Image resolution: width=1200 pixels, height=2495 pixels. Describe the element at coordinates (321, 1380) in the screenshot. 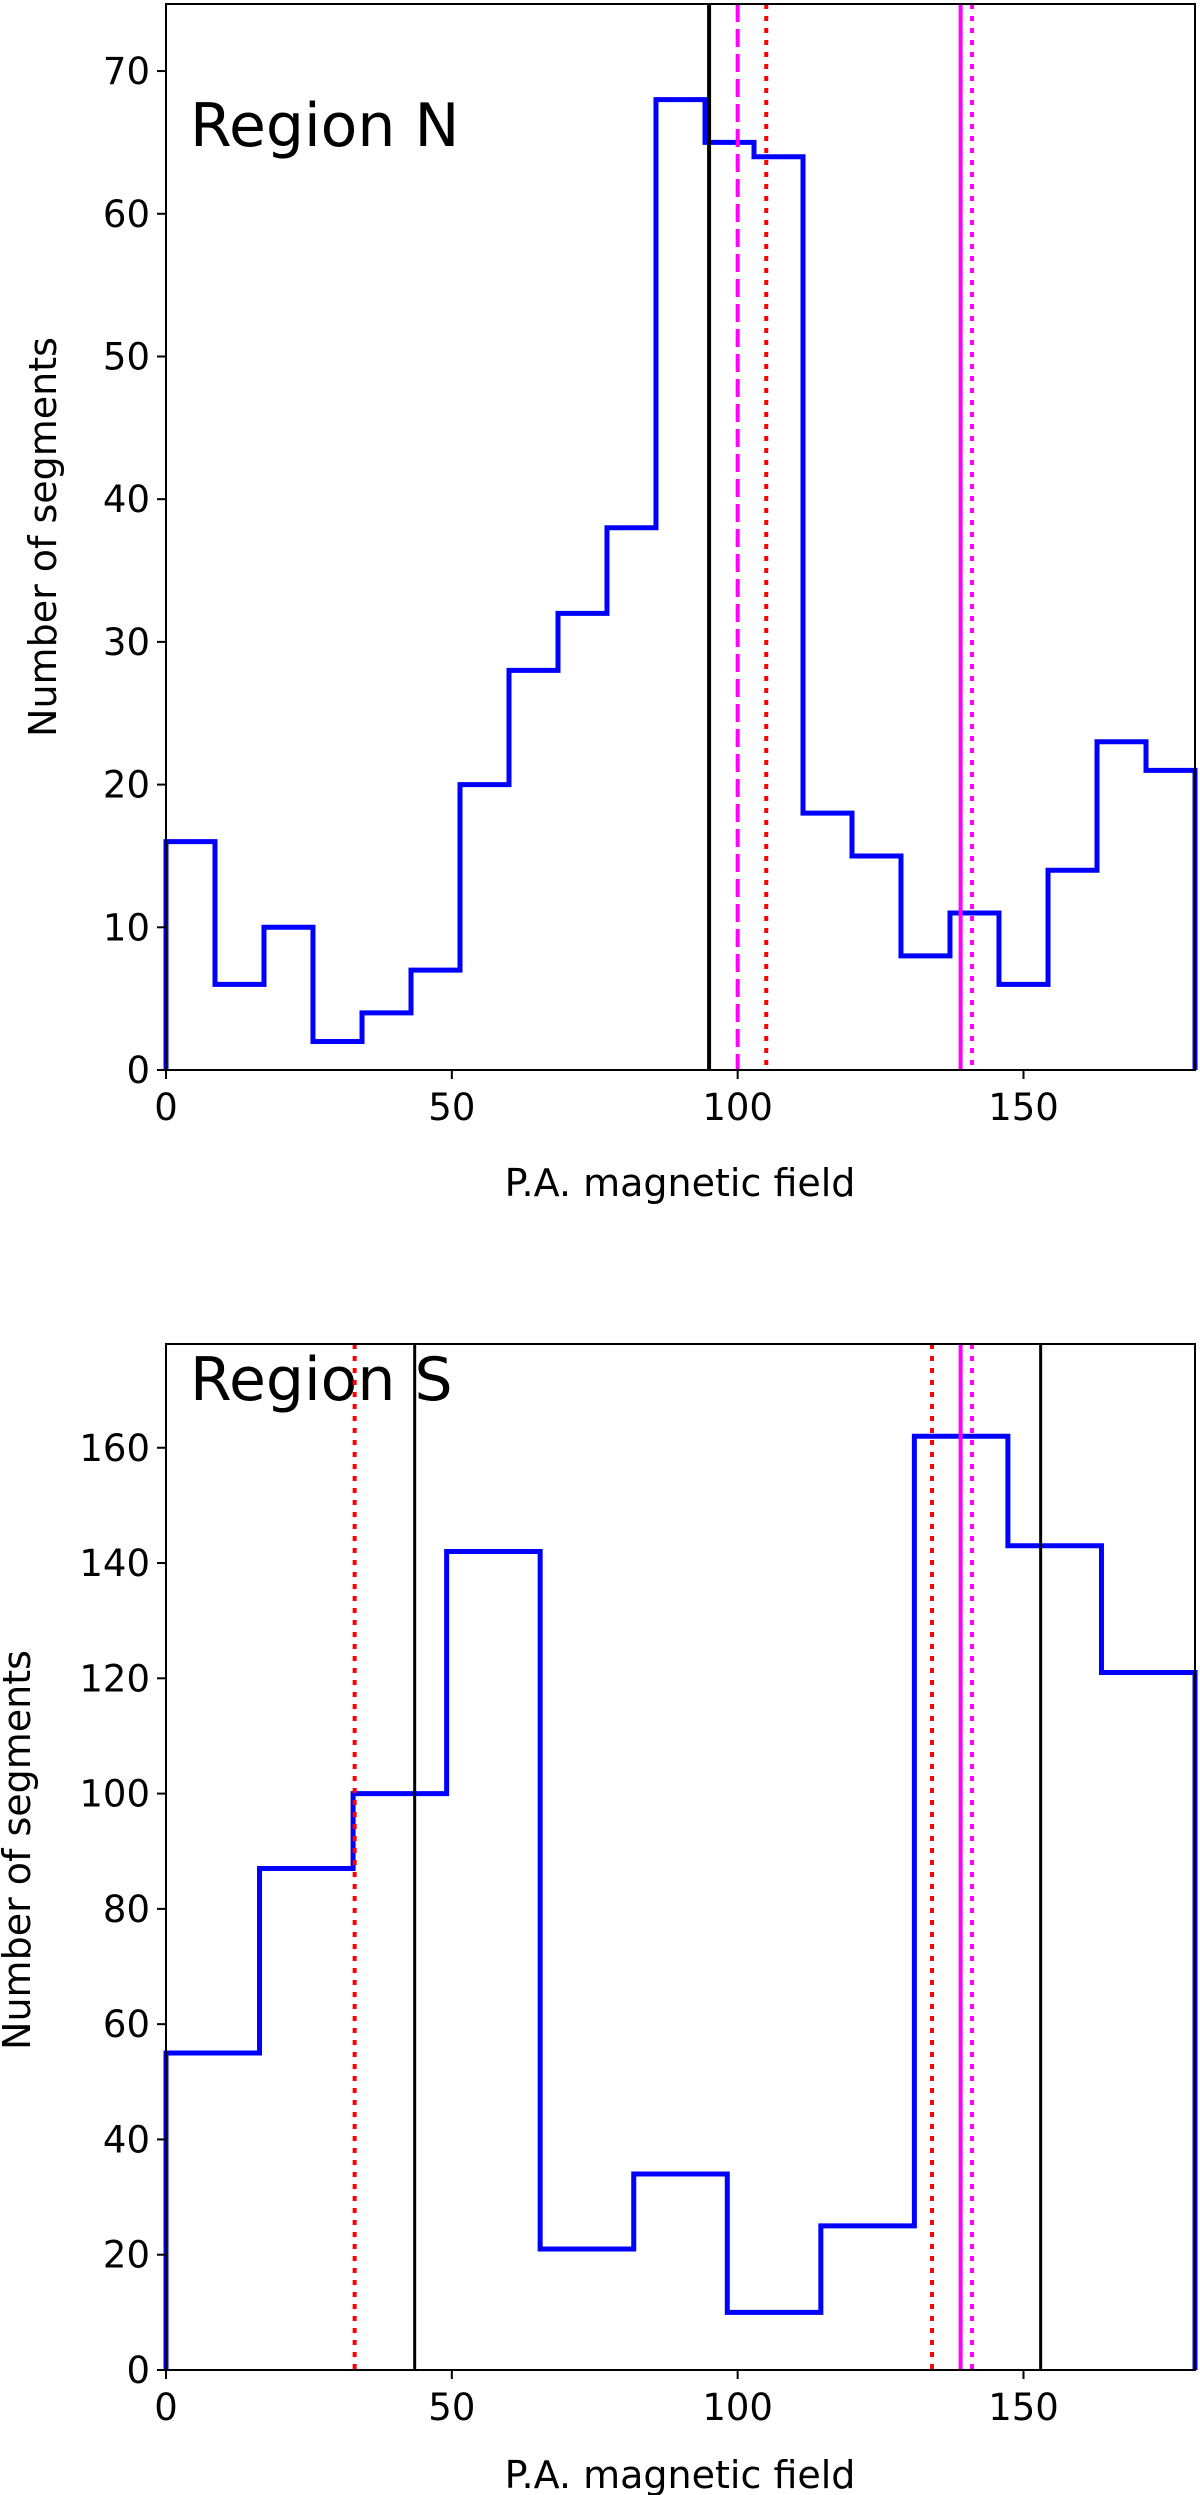

I see `region-label: Region S` at that location.